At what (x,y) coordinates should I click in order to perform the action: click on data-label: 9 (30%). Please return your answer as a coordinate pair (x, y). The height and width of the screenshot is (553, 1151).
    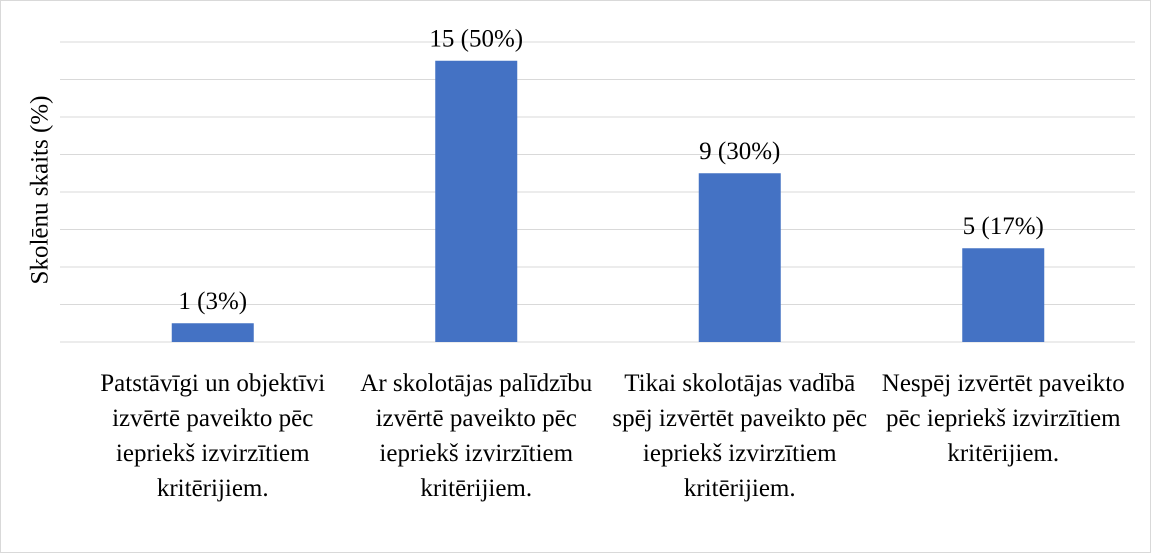
    Looking at the image, I should click on (739, 151).